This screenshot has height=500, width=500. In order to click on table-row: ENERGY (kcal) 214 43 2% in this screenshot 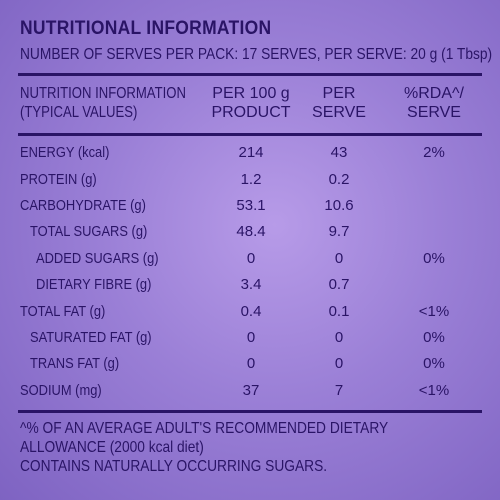, I will do `click(251, 156)`.